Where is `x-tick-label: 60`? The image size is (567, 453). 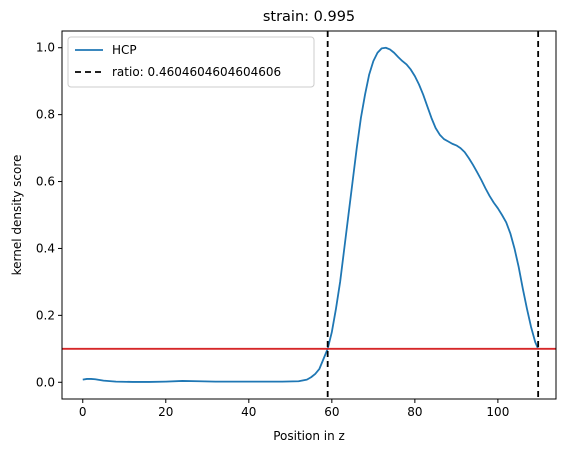 x-tick-label: 60 is located at coordinates (331, 412).